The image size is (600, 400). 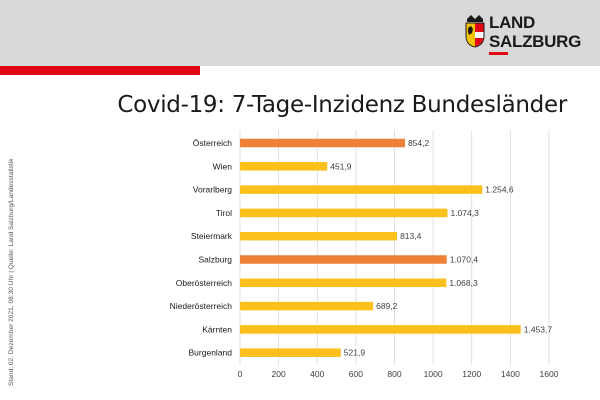 I want to click on value-label: 813,4, so click(x=411, y=236).